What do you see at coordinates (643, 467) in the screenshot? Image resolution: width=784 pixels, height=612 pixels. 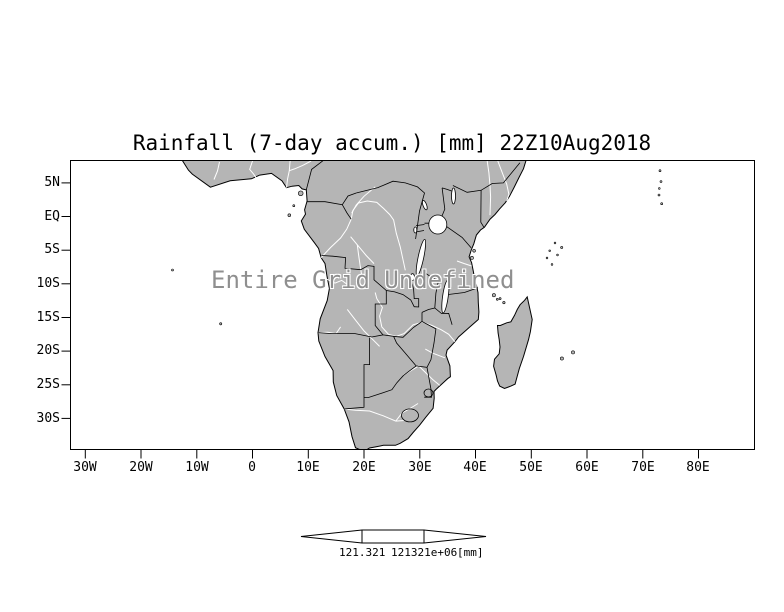 I see `lon-tick-label: 70E` at bounding box center [643, 467].